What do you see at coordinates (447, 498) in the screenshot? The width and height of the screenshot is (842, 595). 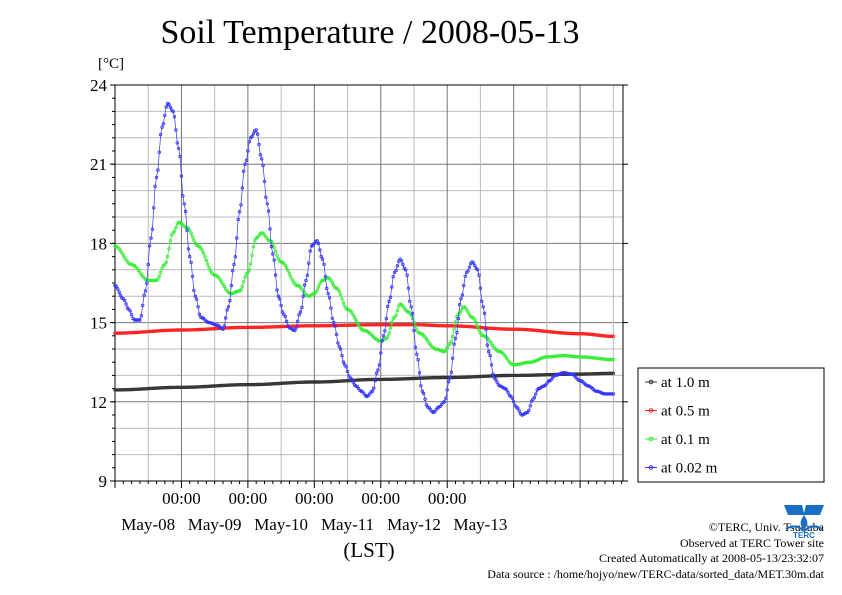 I see `x-tick-time-label: 00:00` at bounding box center [447, 498].